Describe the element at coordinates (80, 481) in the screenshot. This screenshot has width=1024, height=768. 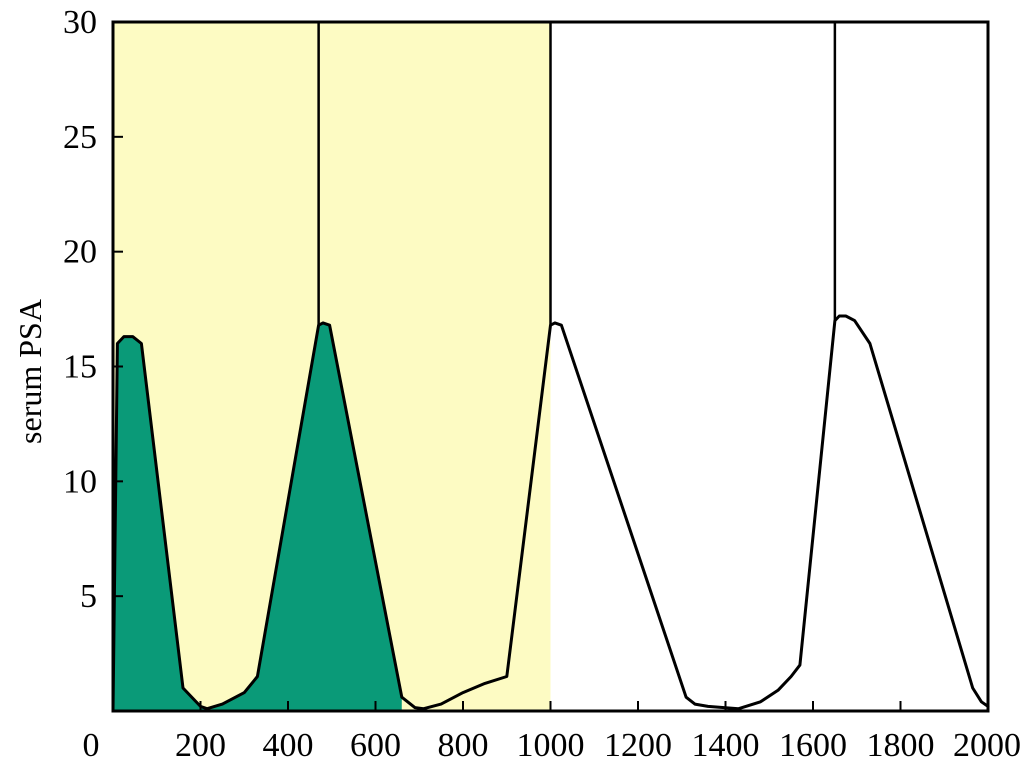
I see `y-tick-label: 10` at that location.